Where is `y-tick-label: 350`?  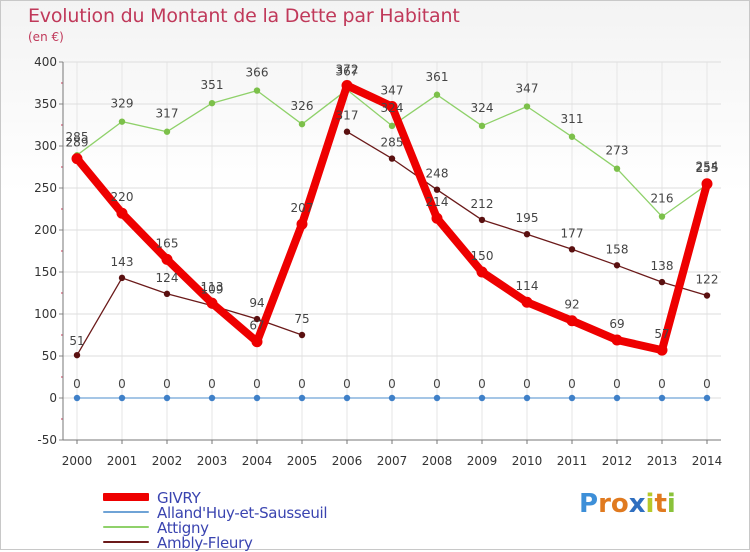 y-tick-label: 350 is located at coordinates (45, 104).